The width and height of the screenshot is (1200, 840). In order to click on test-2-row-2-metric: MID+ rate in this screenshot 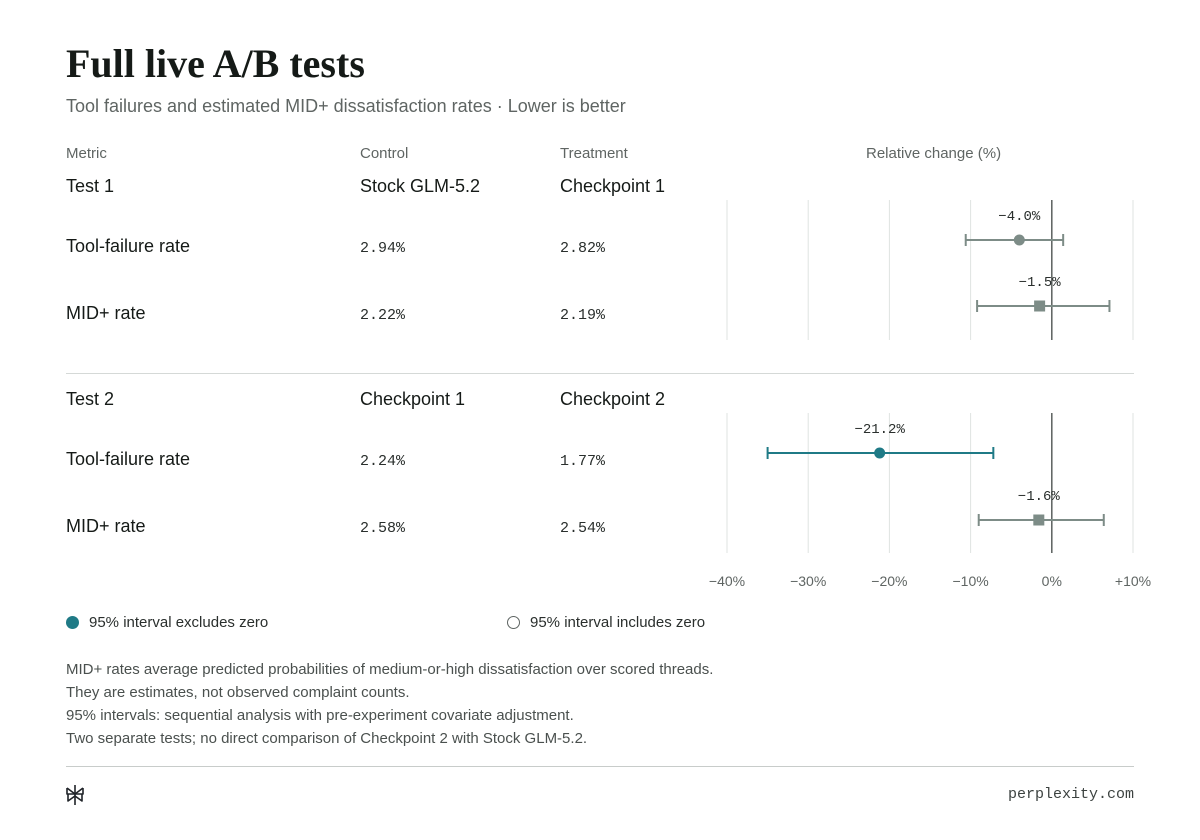, I will do `click(106, 526)`.